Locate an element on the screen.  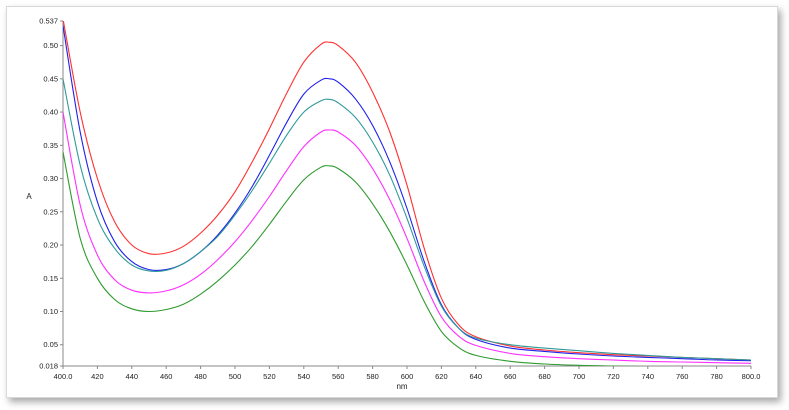
y-tick-label: 0.018 is located at coordinates (48, 366).